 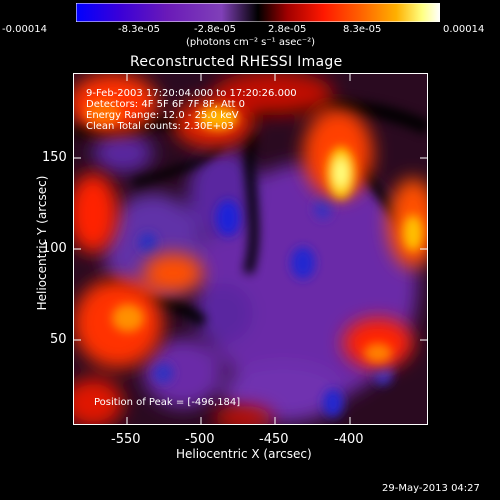 I want to click on x-tick-label: -450, so click(x=274, y=439).